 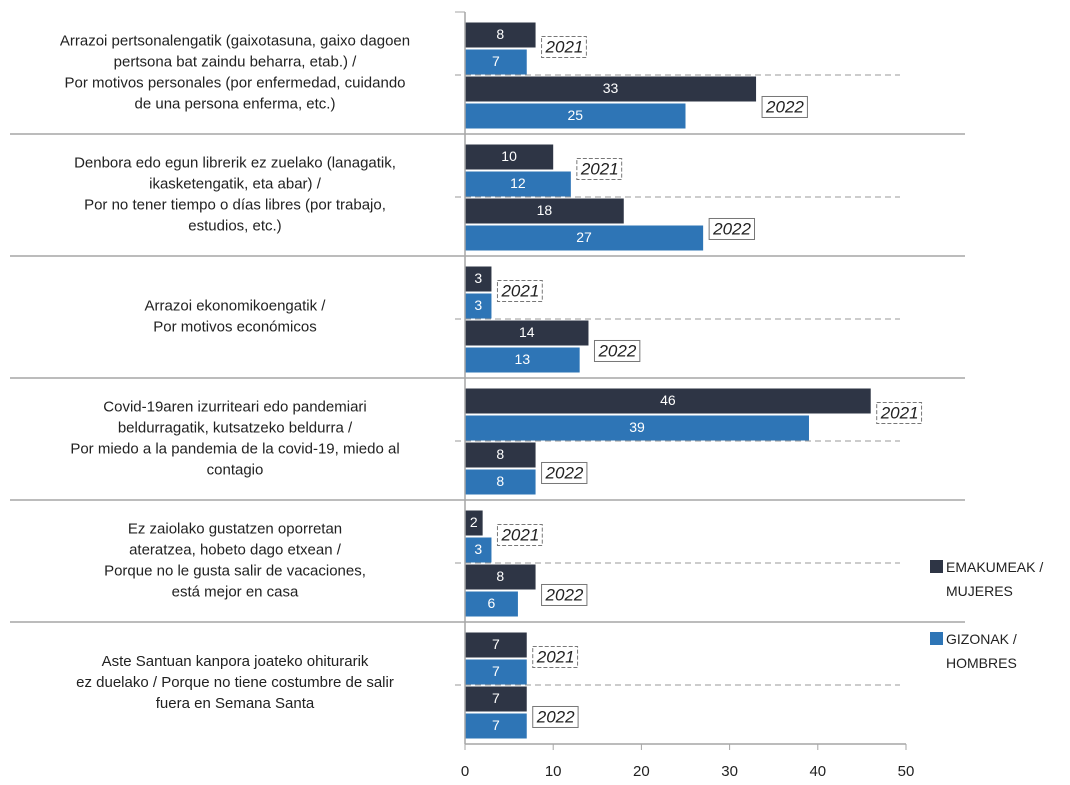 I want to click on value-label: 13, so click(x=523, y=359).